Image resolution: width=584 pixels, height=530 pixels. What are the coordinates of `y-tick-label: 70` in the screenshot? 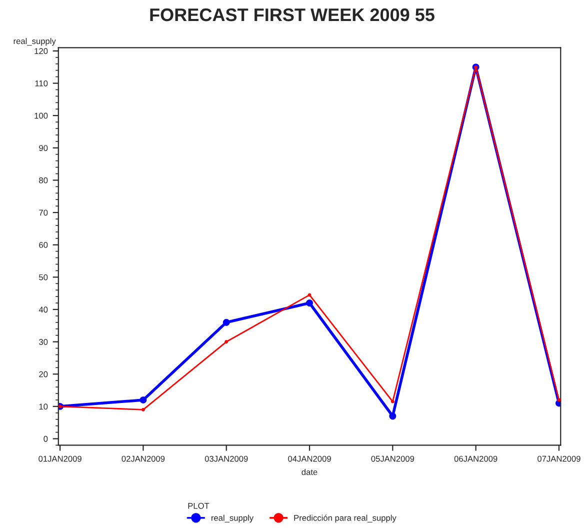 It's located at (43, 213).